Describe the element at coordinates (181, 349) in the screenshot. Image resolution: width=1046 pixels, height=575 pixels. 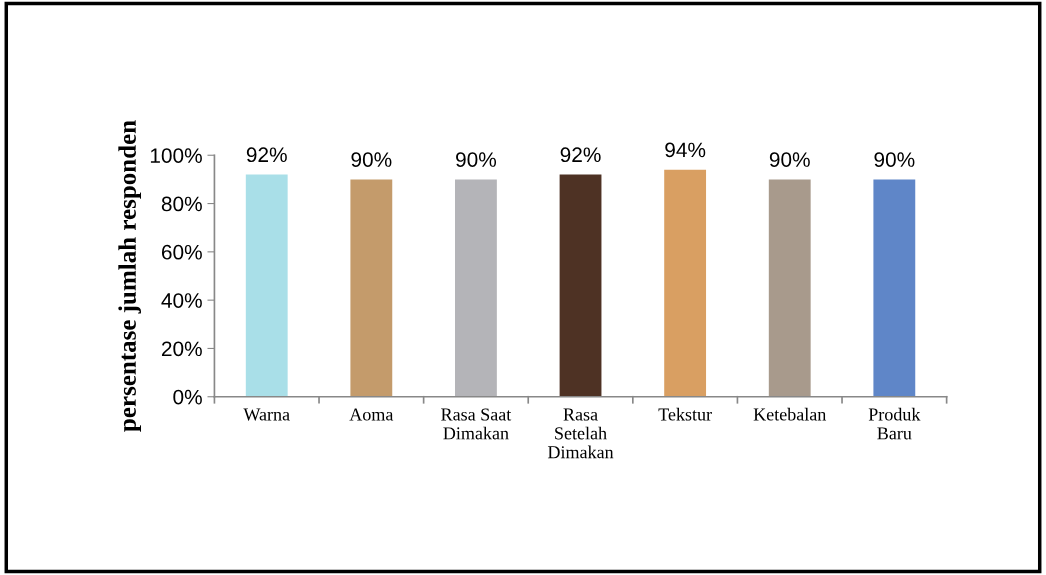
I see `y-tick-label: 20%` at that location.